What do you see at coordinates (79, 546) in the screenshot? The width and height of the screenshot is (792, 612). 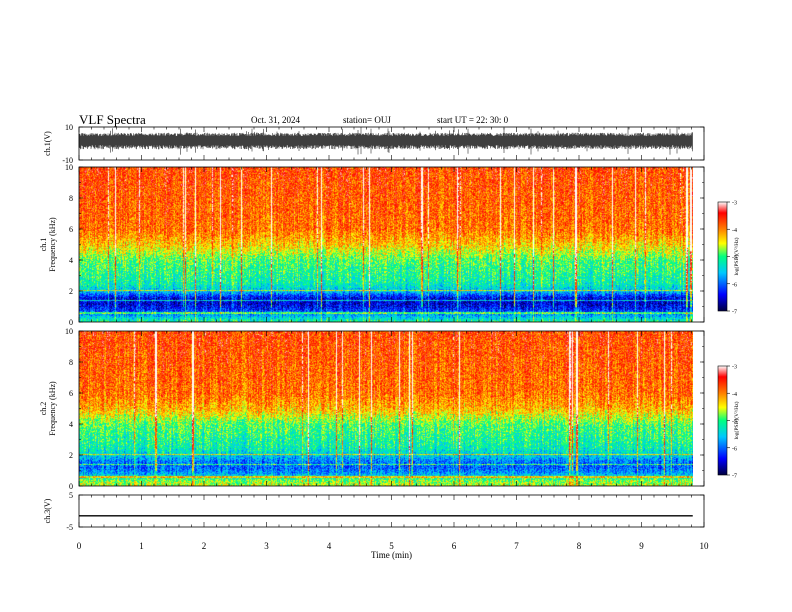 I see `x-tick-label: 0` at bounding box center [79, 546].